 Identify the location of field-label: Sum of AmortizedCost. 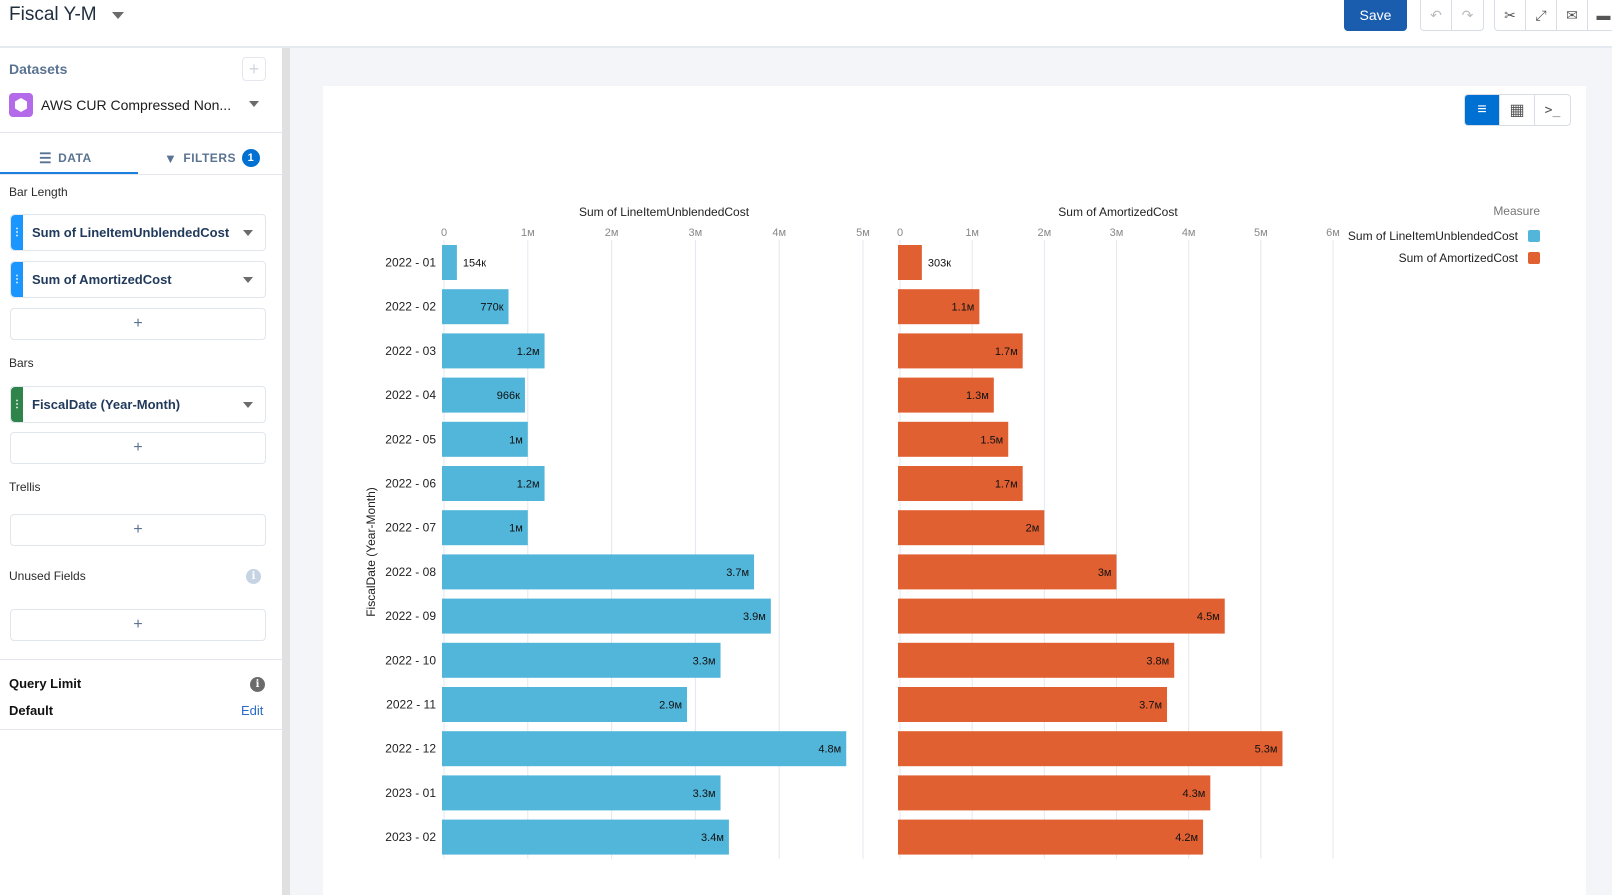
(102, 279).